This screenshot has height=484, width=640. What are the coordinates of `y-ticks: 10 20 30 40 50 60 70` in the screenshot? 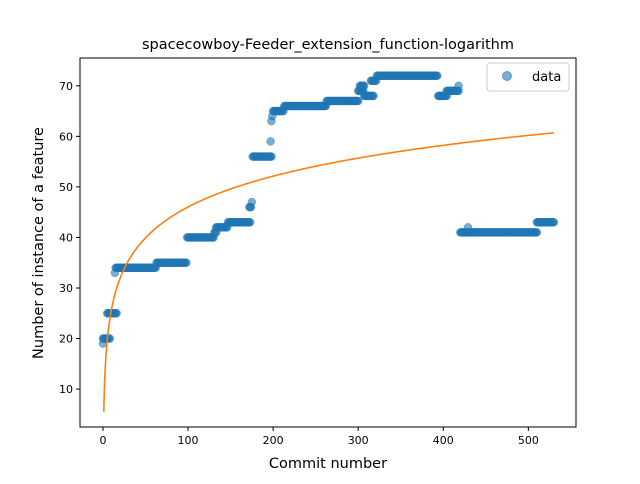 It's located at (69, 238).